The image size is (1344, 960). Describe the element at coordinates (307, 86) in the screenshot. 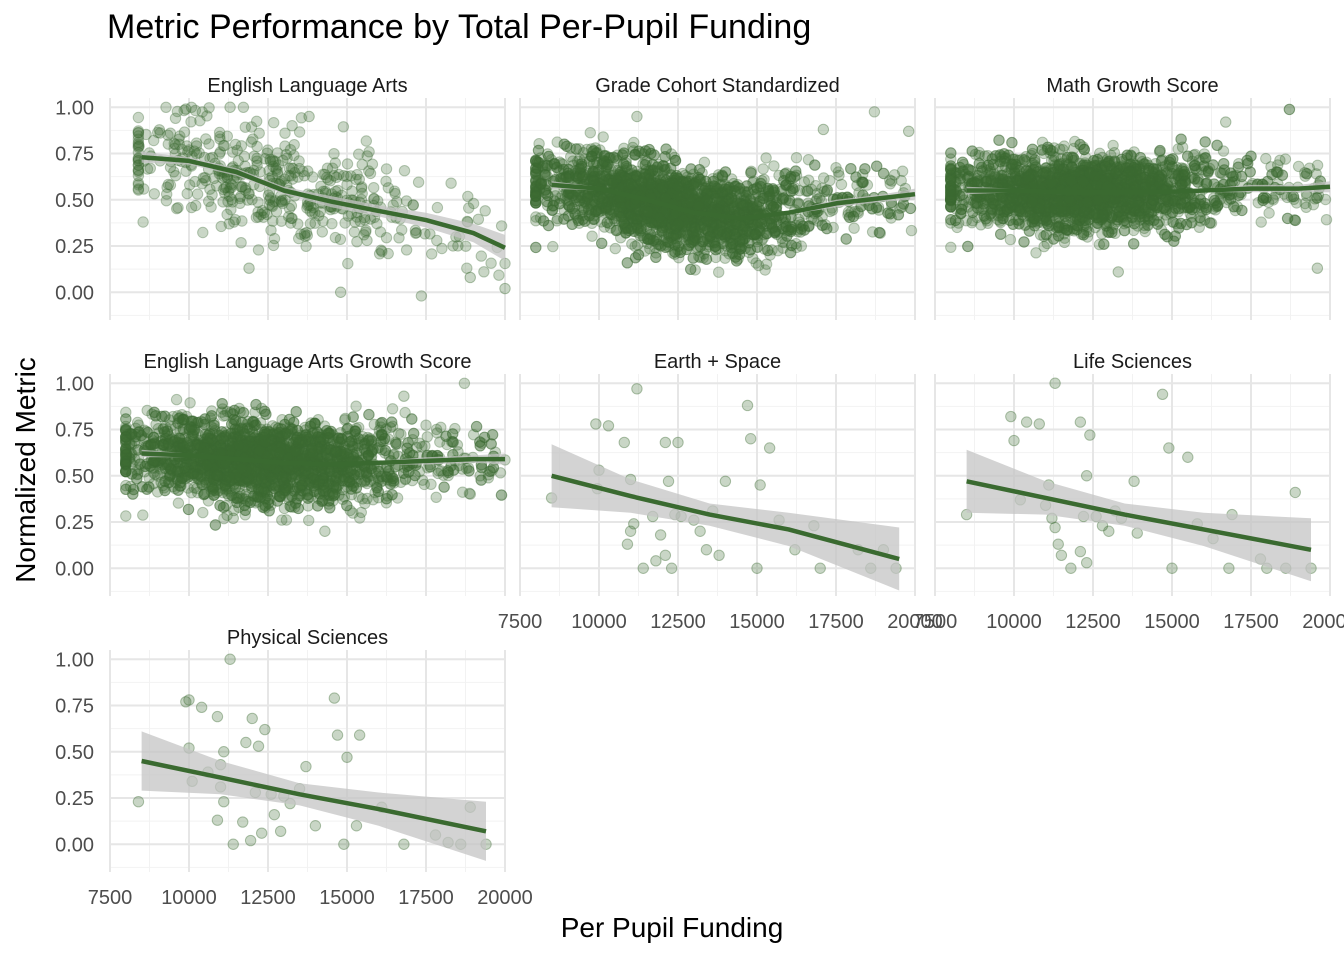

I see `facet-strip-label: English Language Arts` at that location.